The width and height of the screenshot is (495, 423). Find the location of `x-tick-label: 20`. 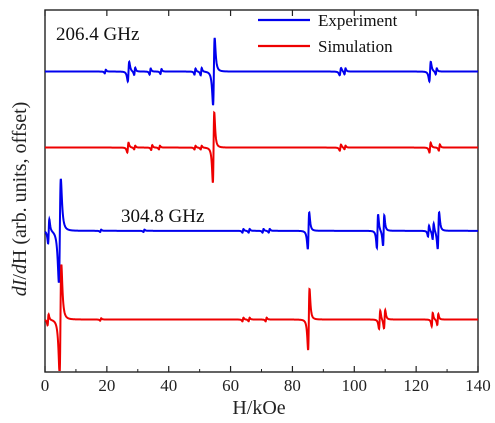

x-tick-label: 20 is located at coordinates (106, 385).